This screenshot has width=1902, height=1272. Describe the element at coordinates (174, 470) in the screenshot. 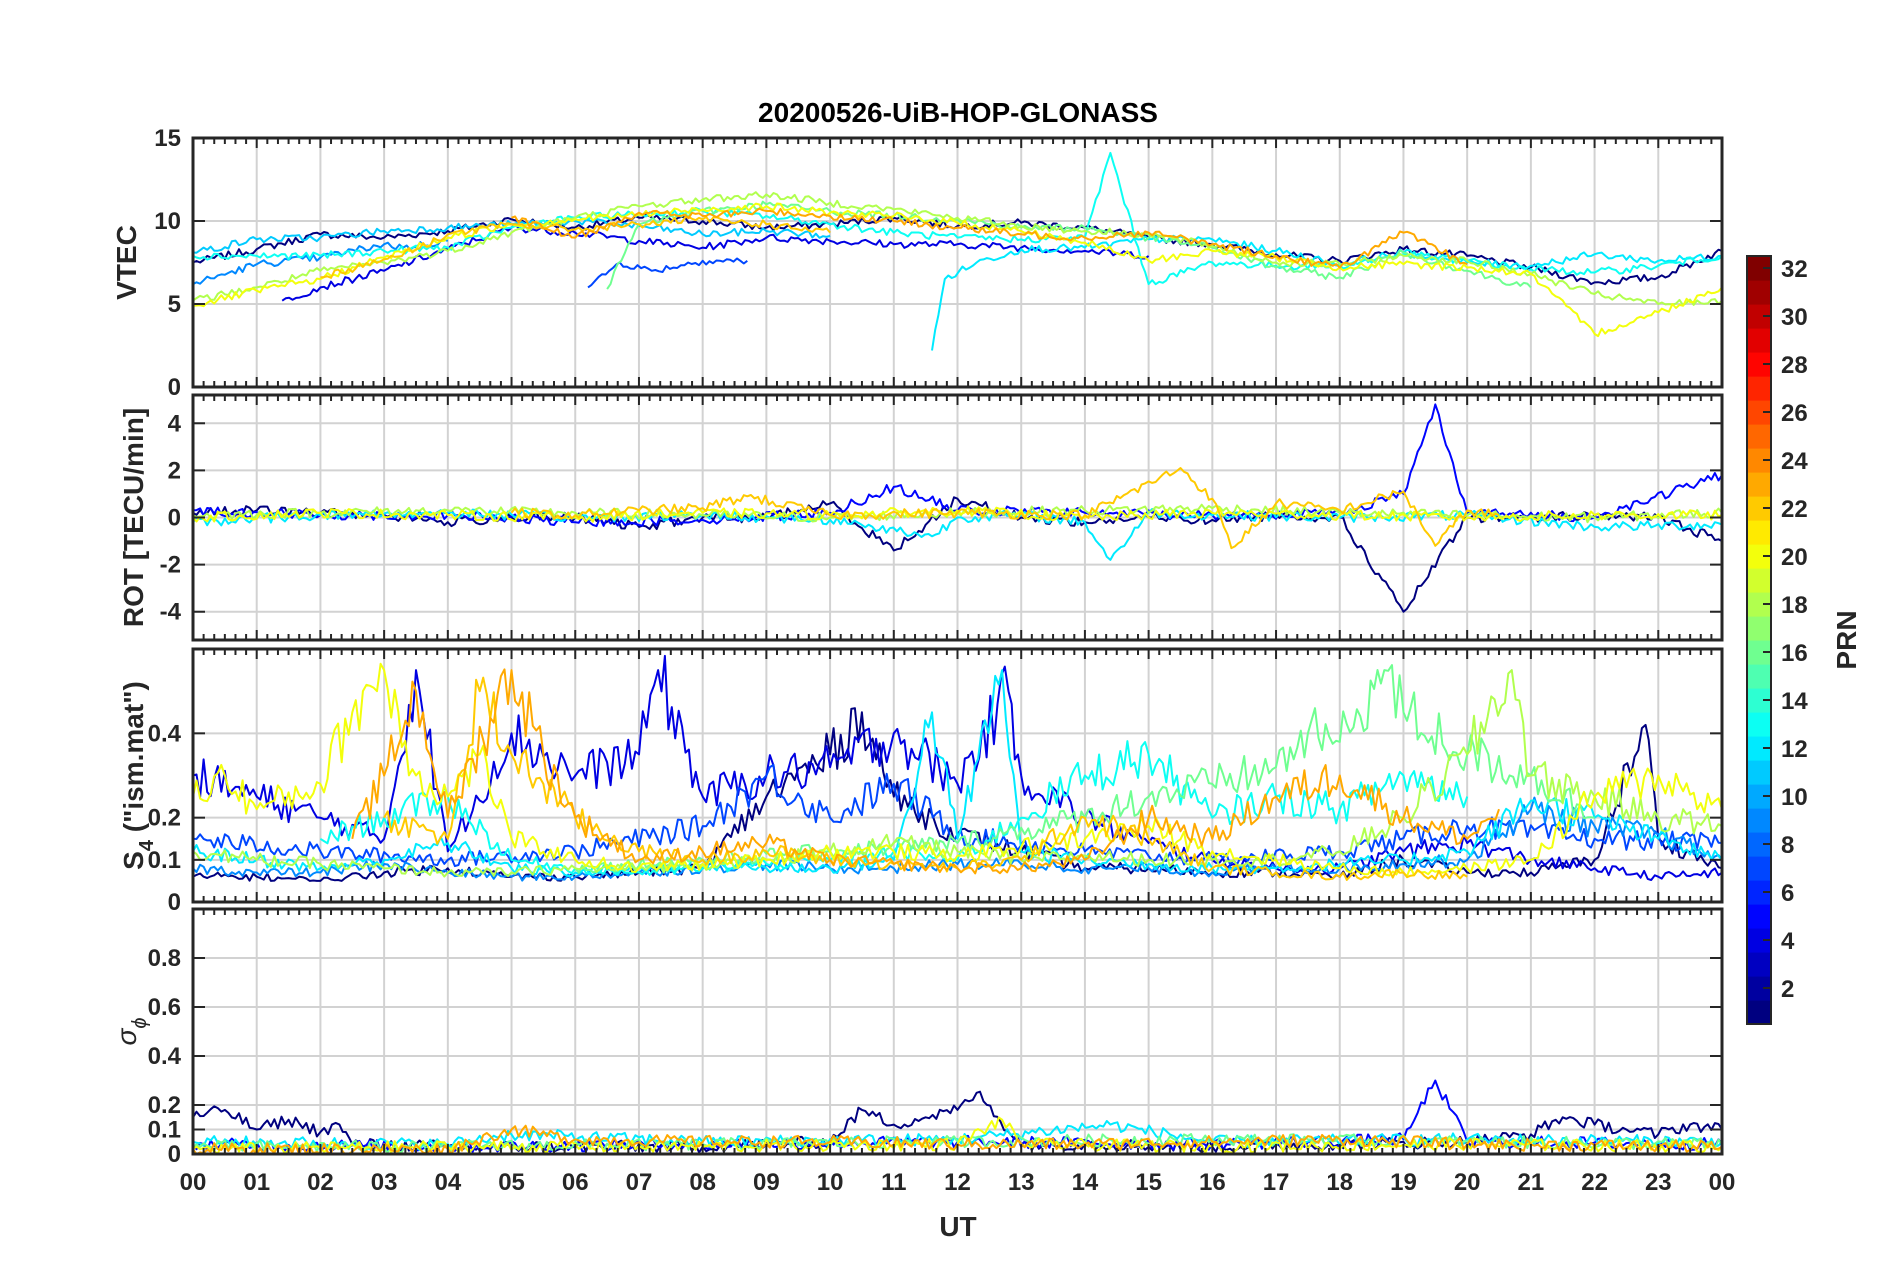

I see `y-tick-label: 2` at that location.